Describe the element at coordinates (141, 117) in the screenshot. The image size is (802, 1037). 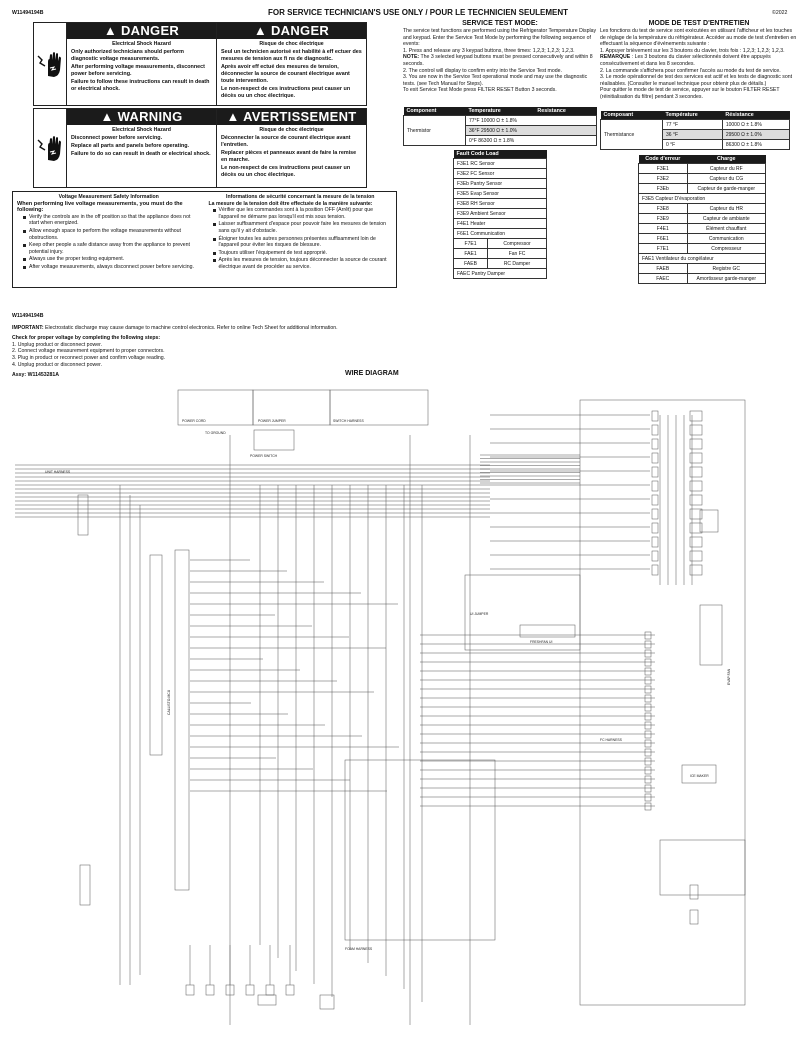
I see `warning-banner-en: ▲ WARNING` at that location.